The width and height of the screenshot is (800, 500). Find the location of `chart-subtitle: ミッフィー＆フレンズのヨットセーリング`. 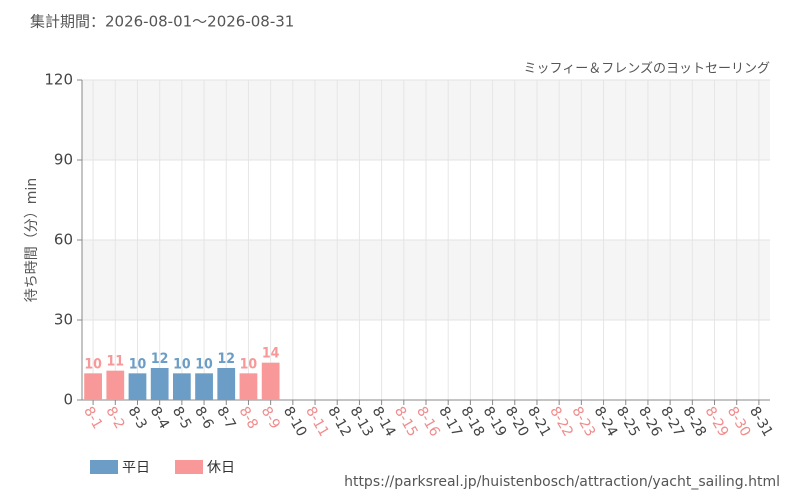

chart-subtitle: ミッフィー＆フレンズのヨットセーリング is located at coordinates (647, 69).